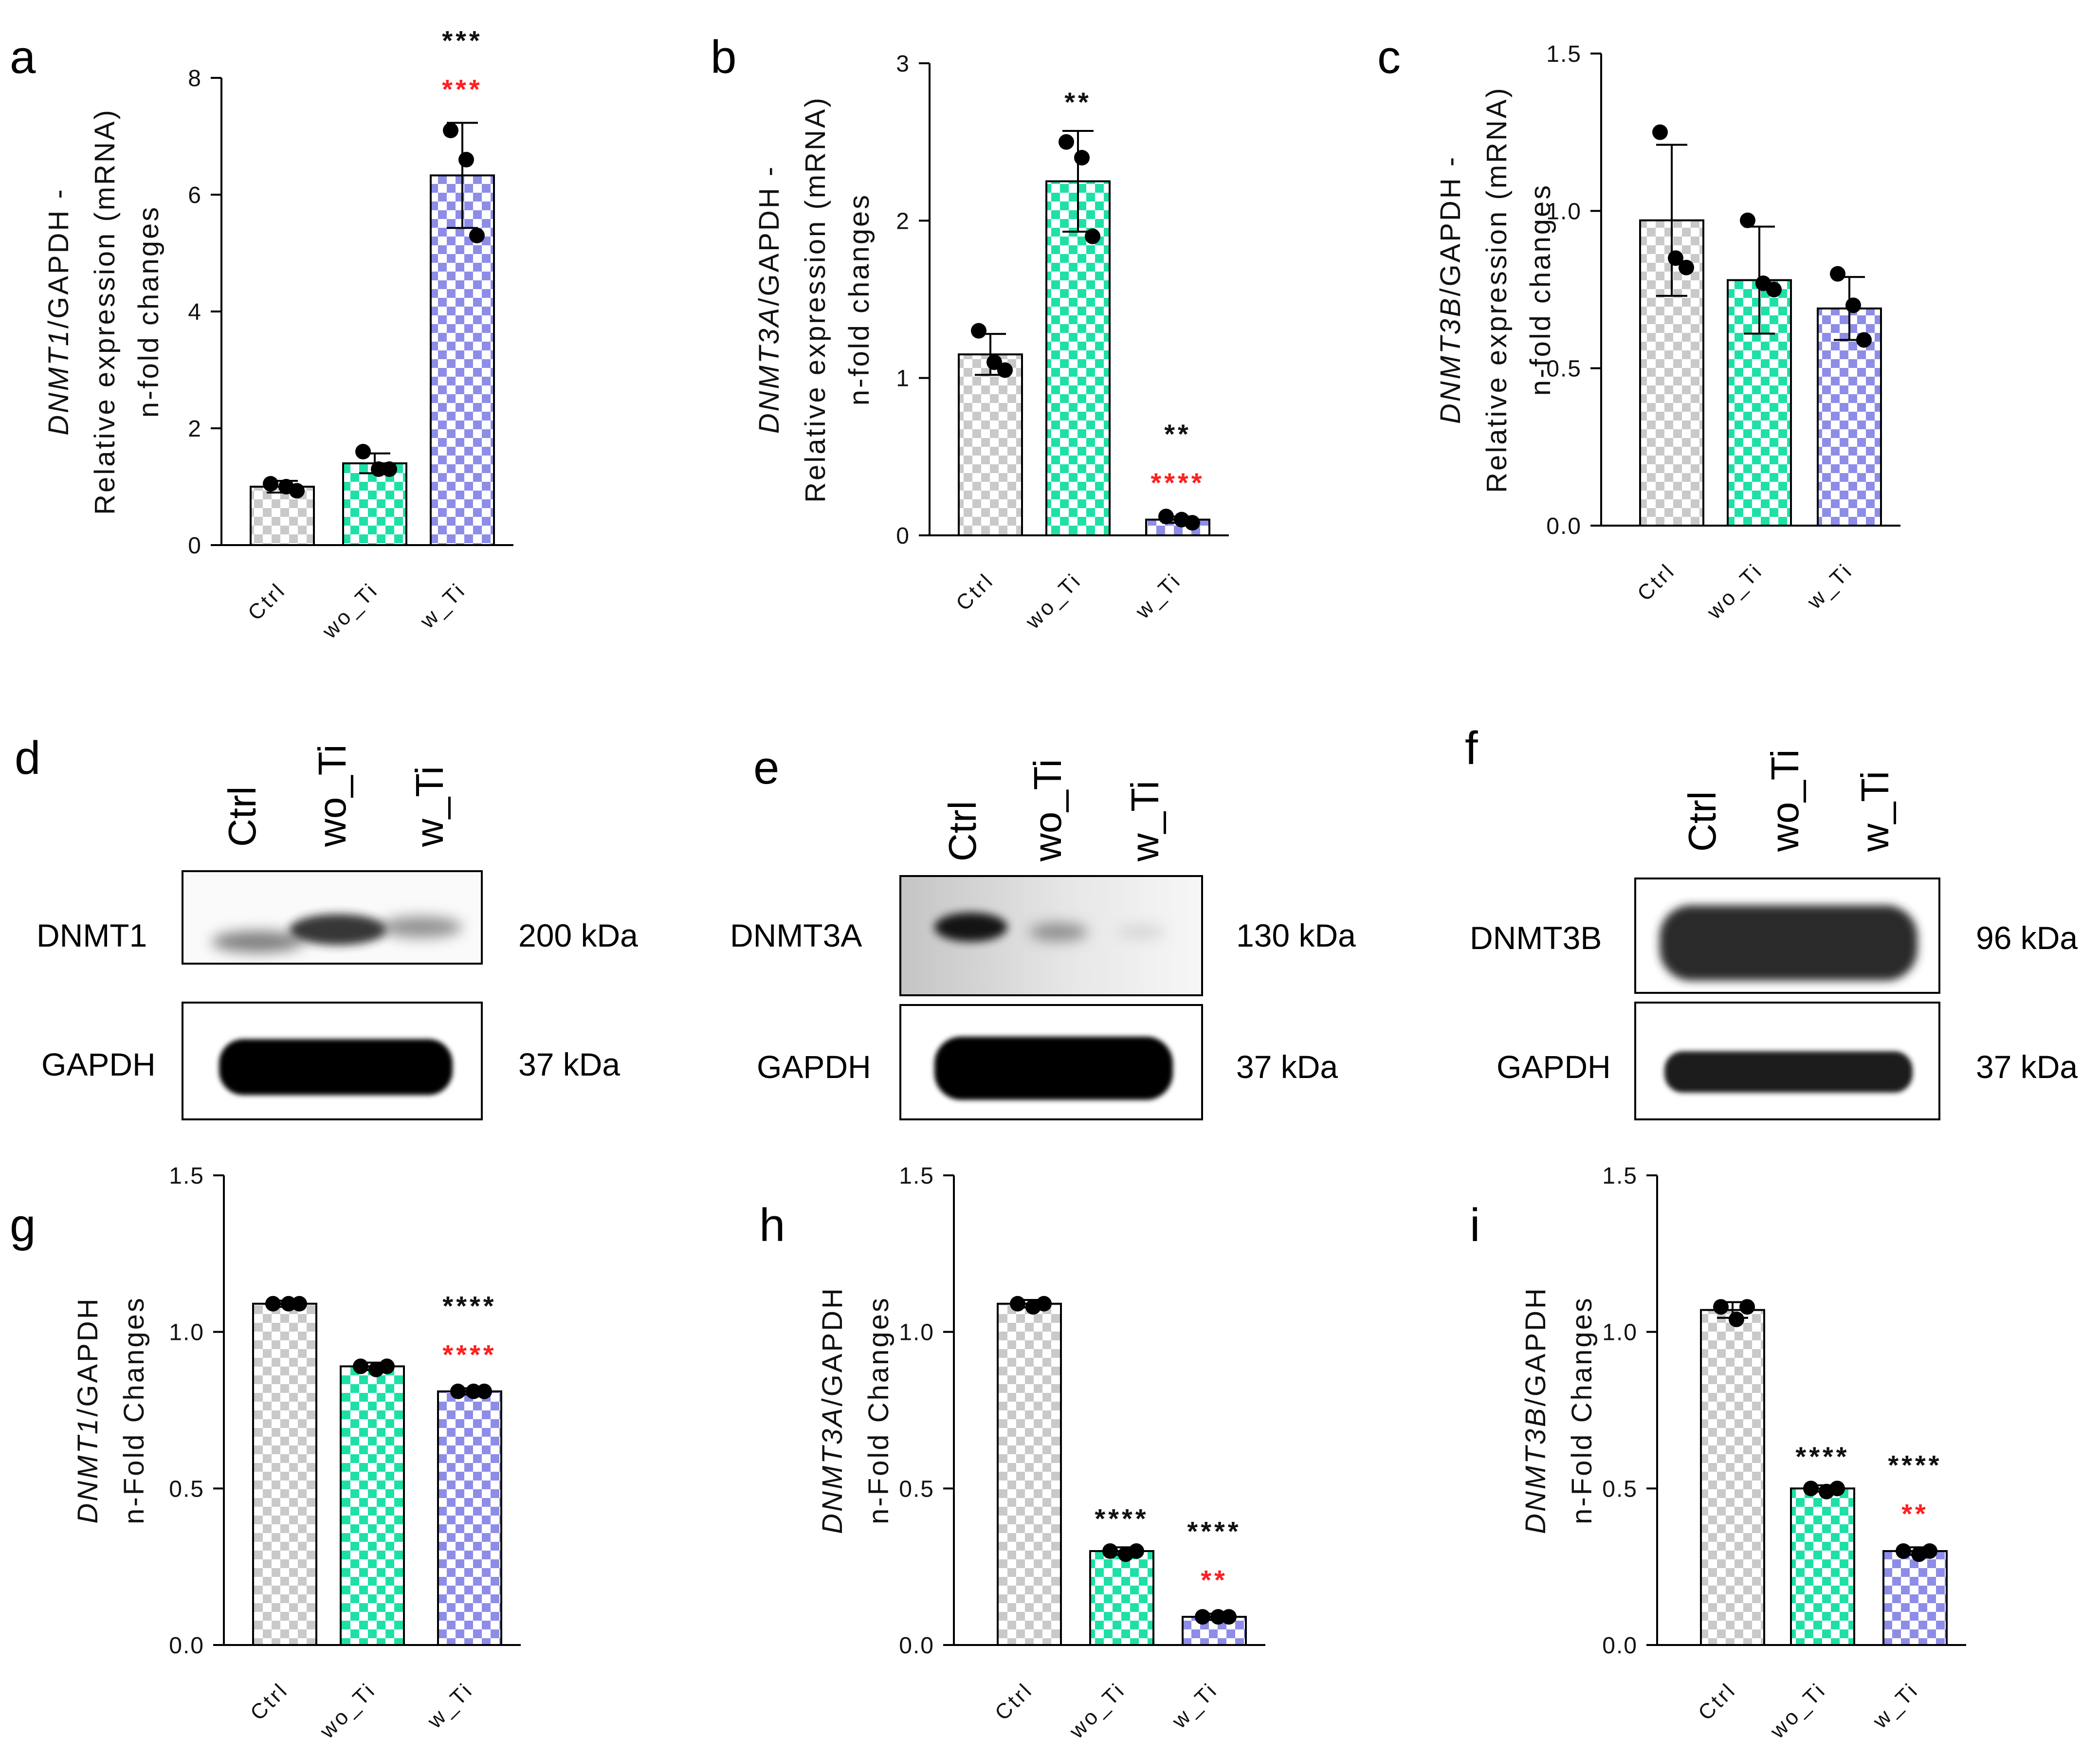 The width and height of the screenshot is (2100, 1755). I want to click on panel-letter-a: a, so click(23, 57).